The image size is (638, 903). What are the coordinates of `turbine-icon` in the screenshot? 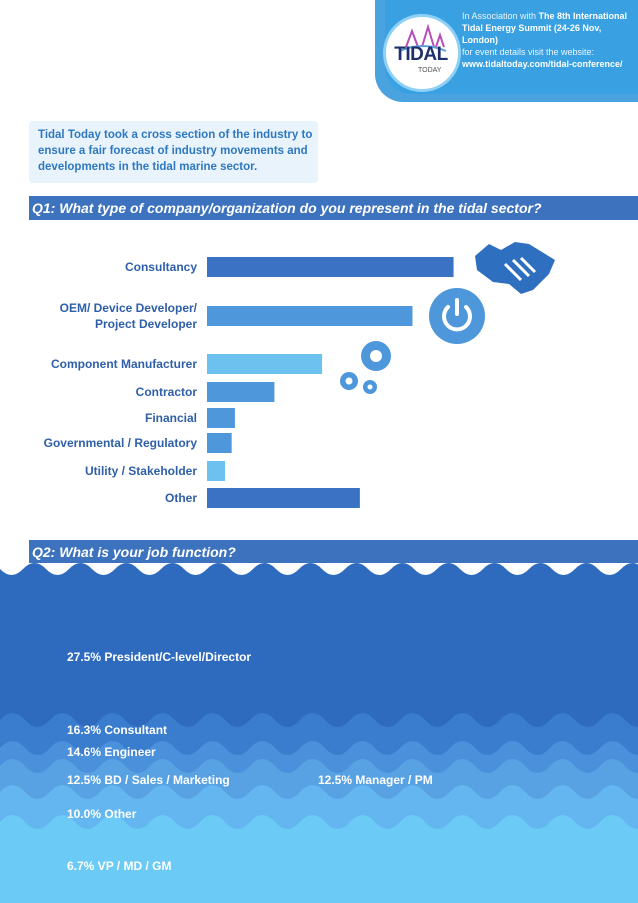 It's located at (423, 37).